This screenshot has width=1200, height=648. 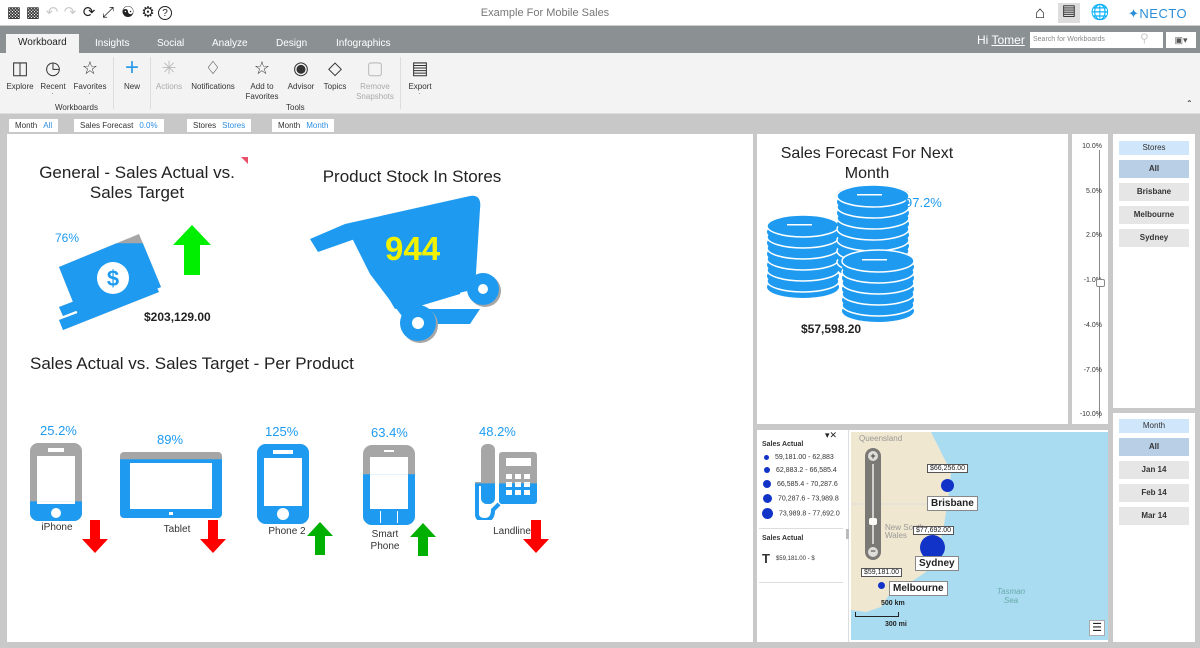 What do you see at coordinates (283, 484) in the screenshot?
I see `phone2-icon` at bounding box center [283, 484].